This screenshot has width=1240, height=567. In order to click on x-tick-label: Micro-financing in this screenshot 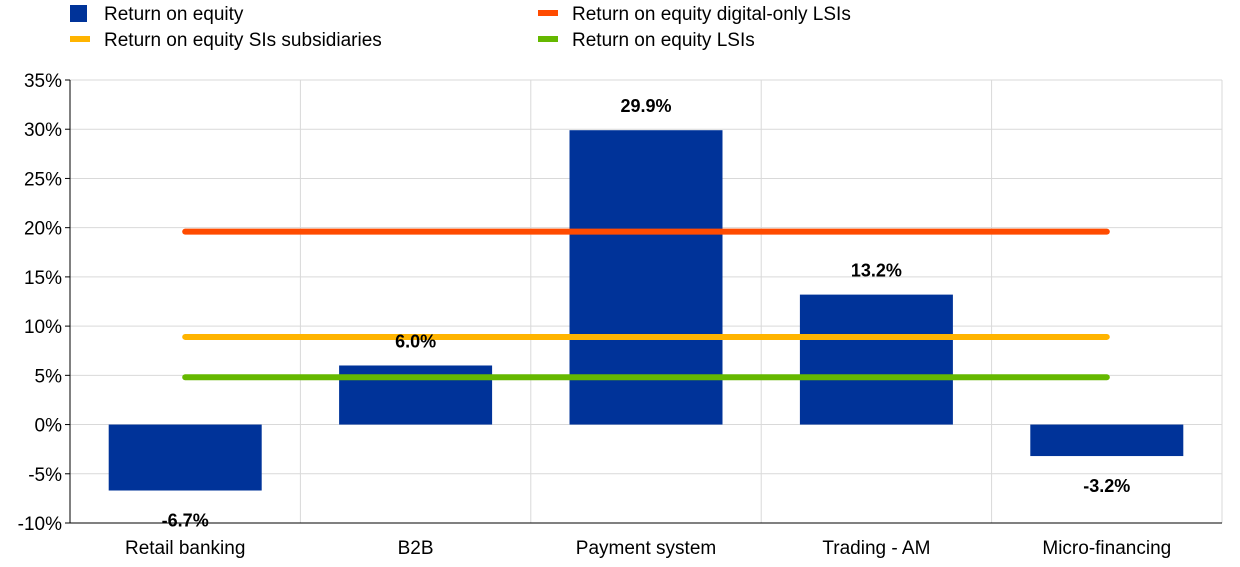, I will do `click(1106, 548)`.